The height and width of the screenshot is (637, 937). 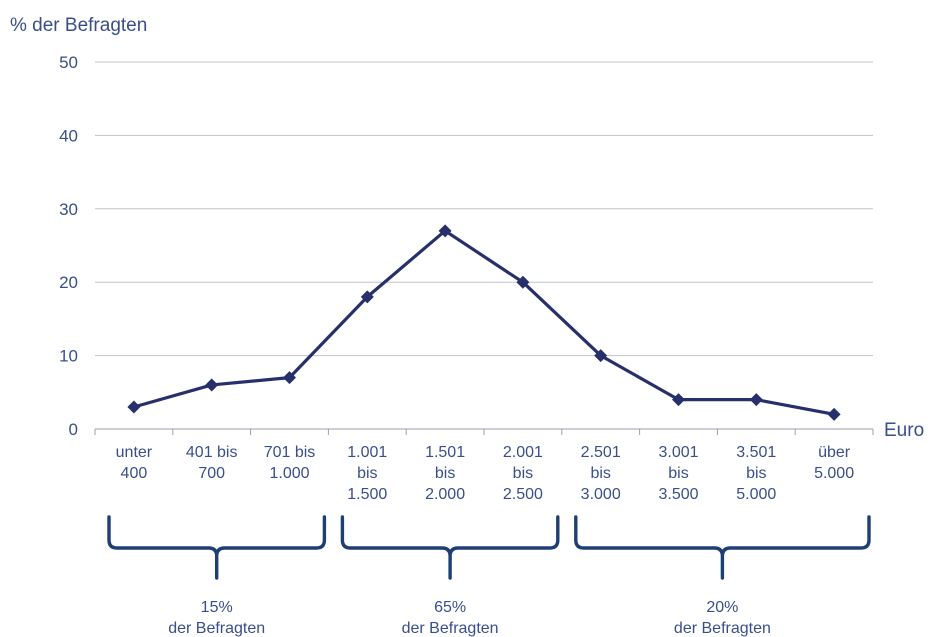 I want to click on y-tick-label: 10, so click(x=68, y=356).